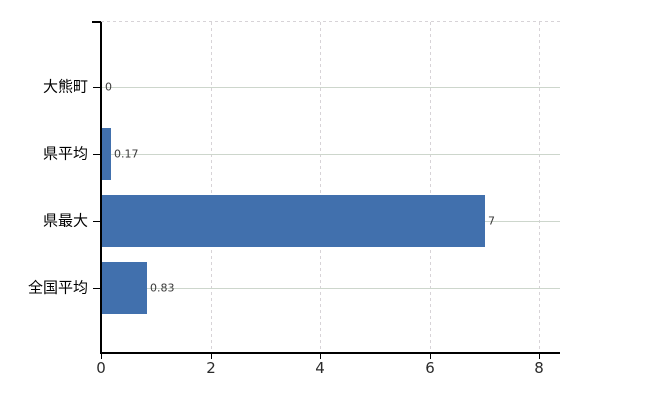  Describe the element at coordinates (101, 188) in the screenshot. I see `y-axis-line` at that location.